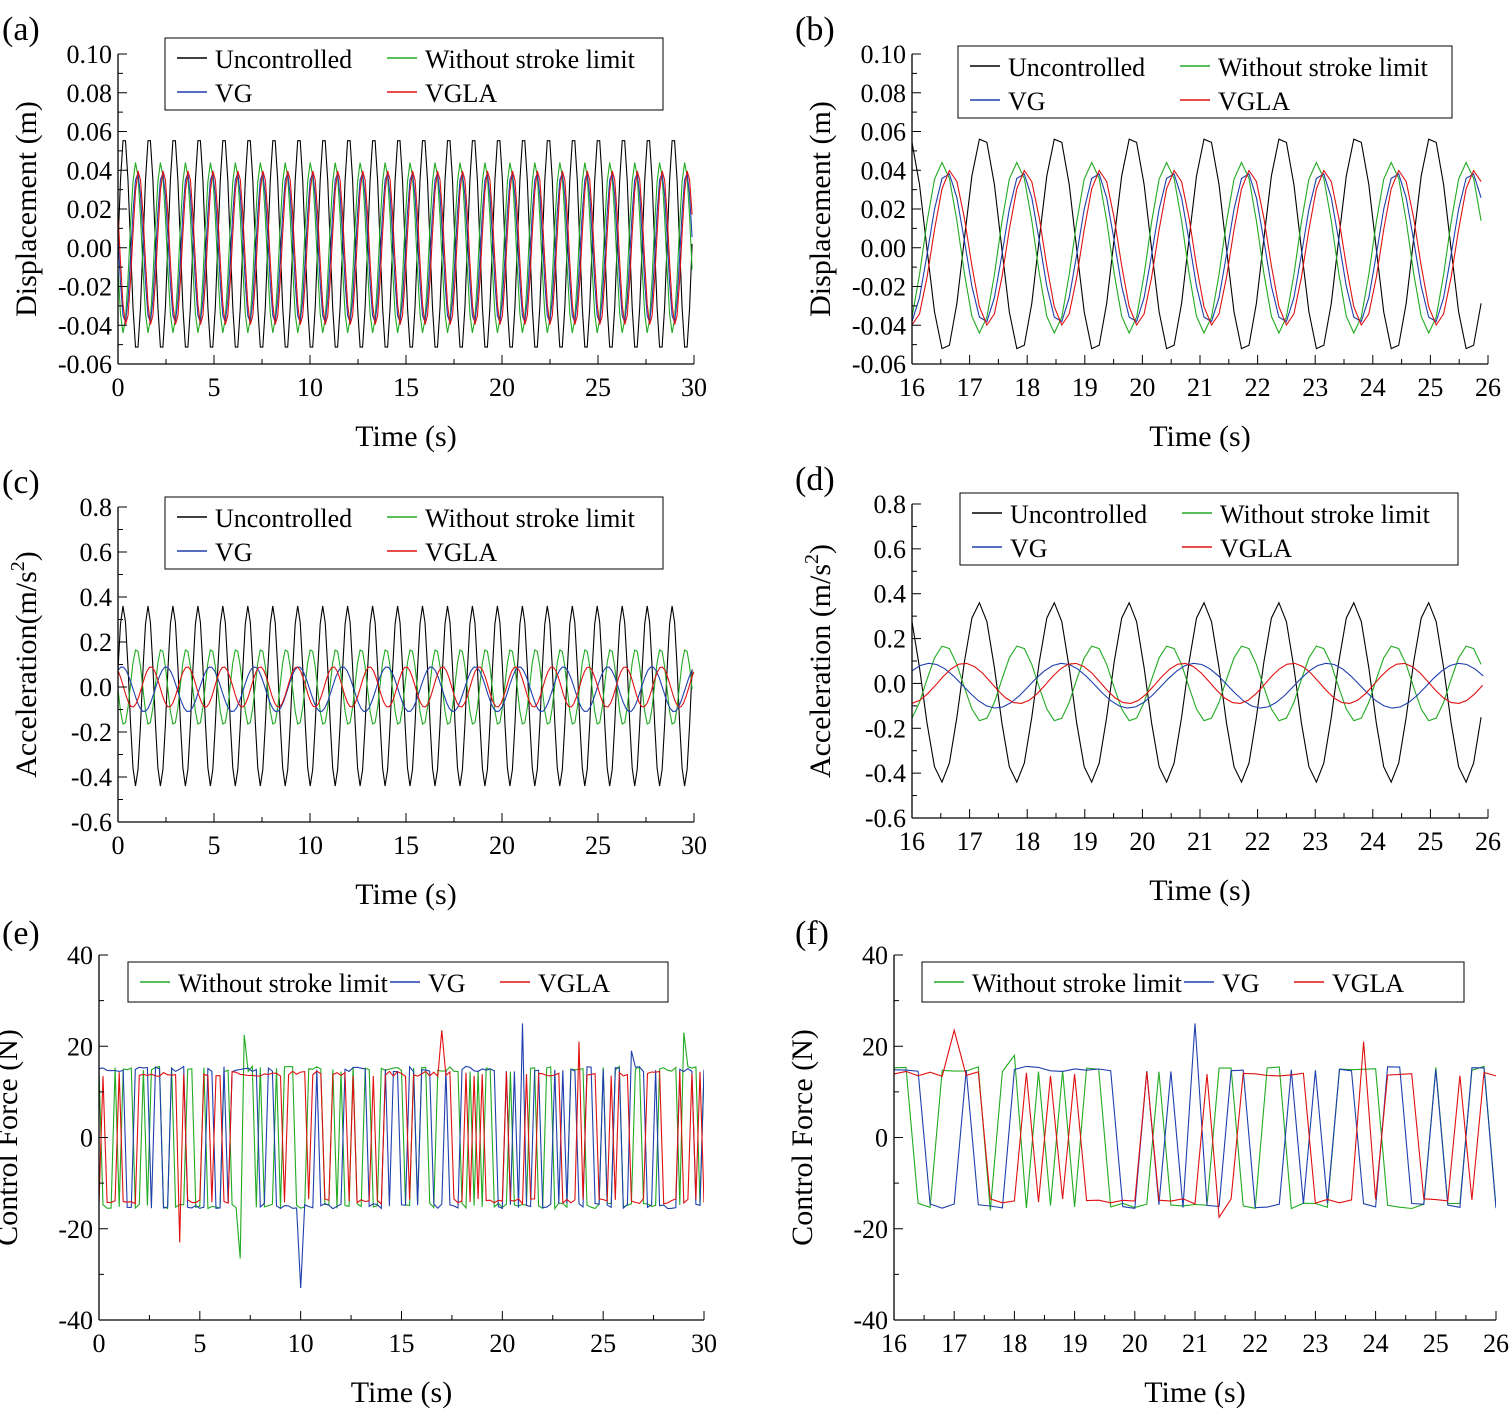 The height and width of the screenshot is (1411, 1512). Describe the element at coordinates (18, 566) in the screenshot. I see `y-axis-title-superscript: 2` at that location.